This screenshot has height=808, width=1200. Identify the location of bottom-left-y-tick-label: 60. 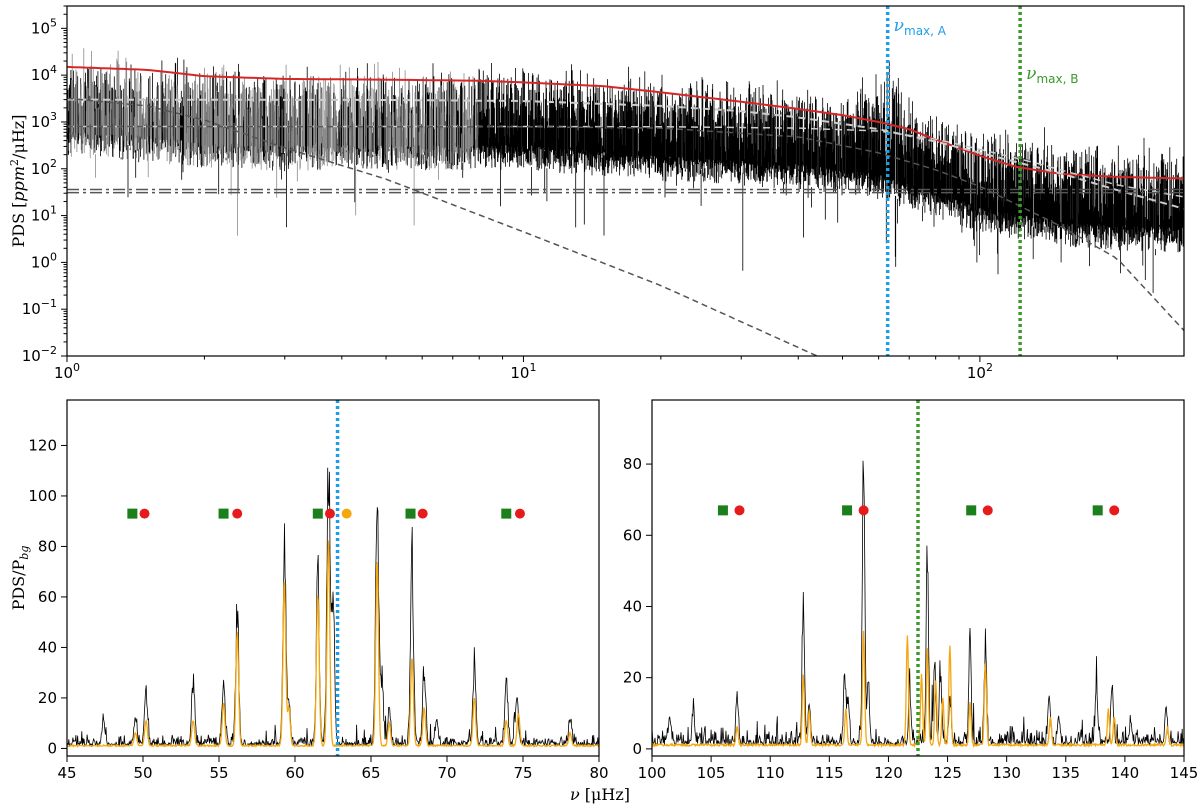
(47, 597).